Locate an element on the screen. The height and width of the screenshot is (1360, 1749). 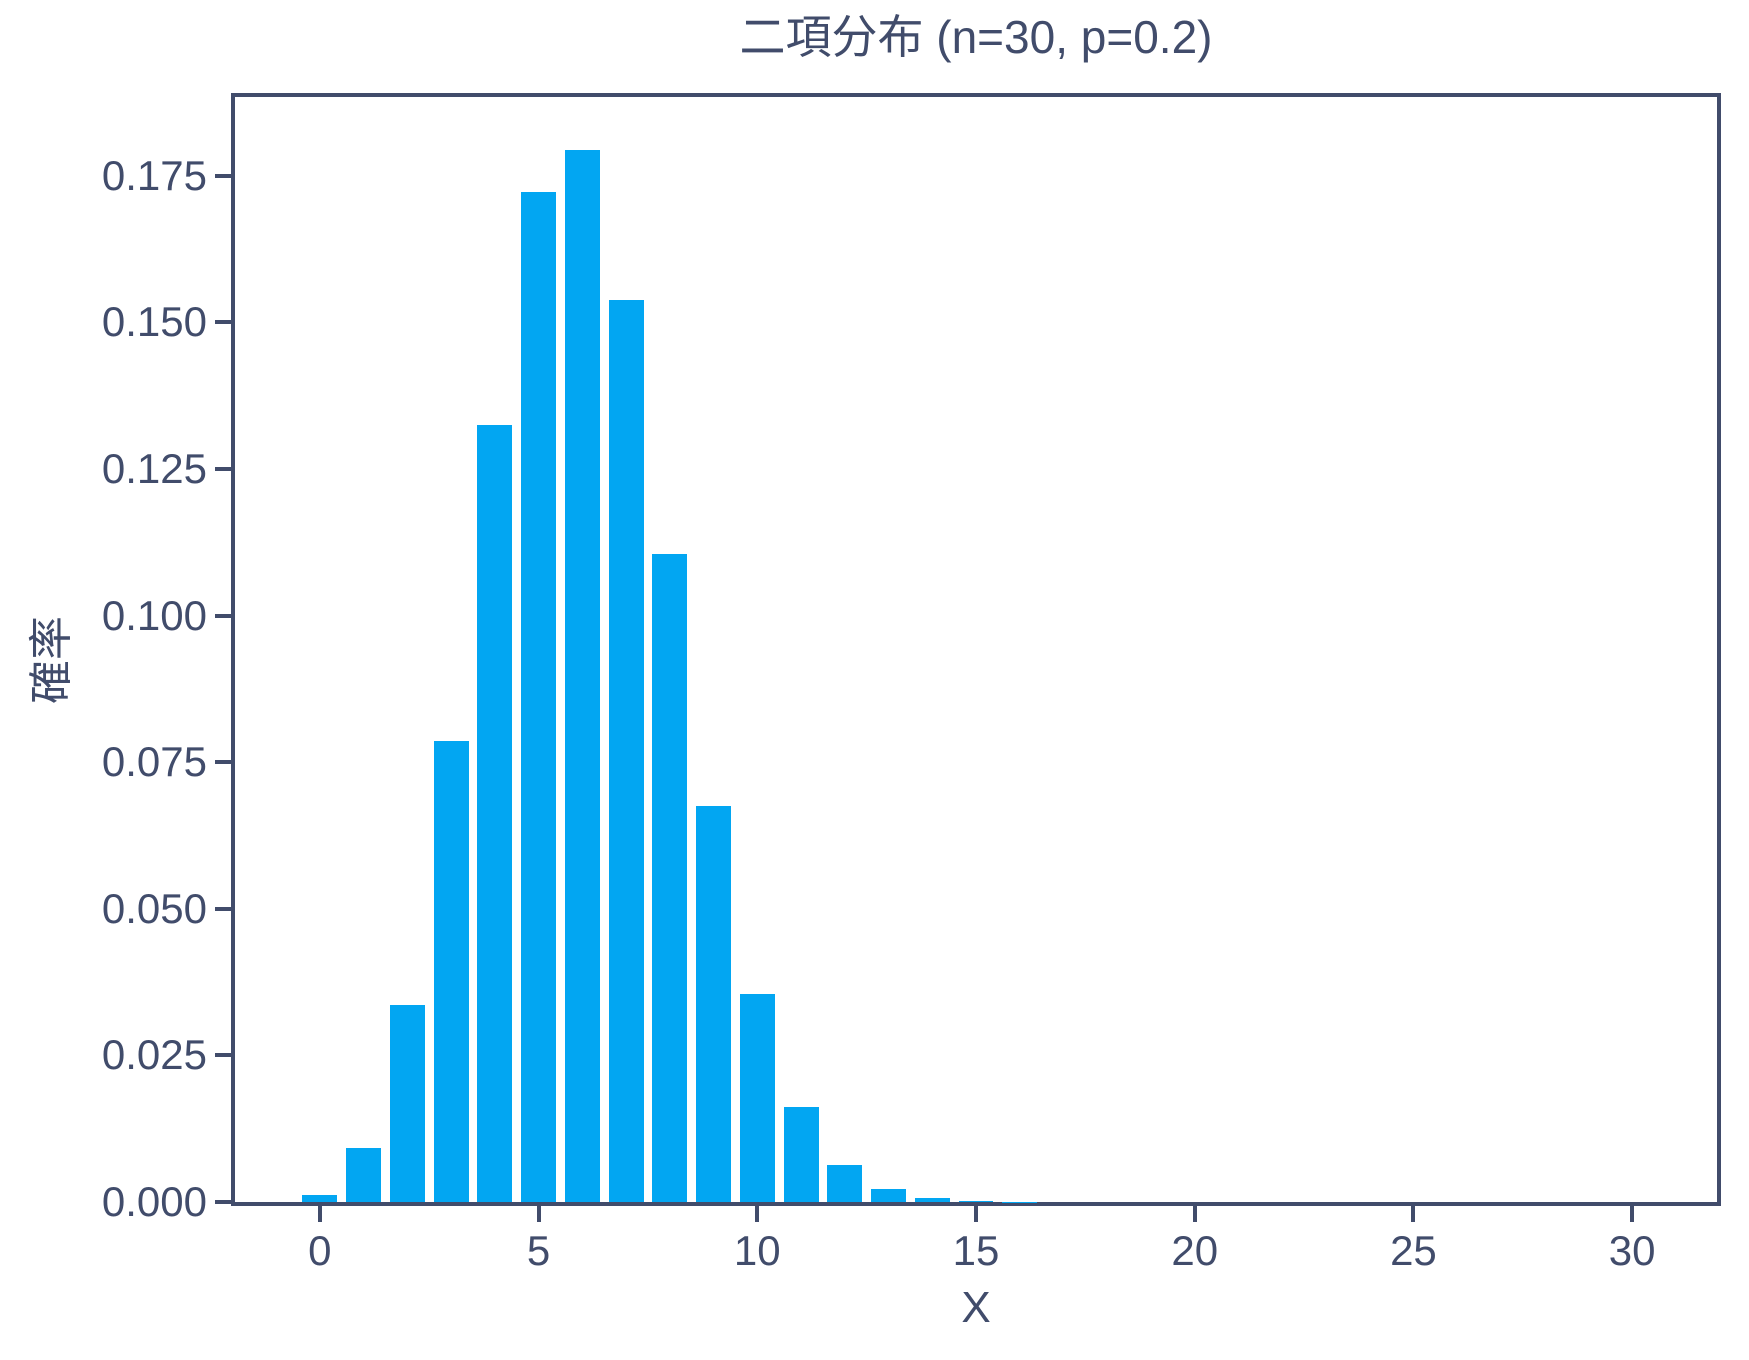
y-tick-label-0.050: 0.050 is located at coordinates (154, 908).